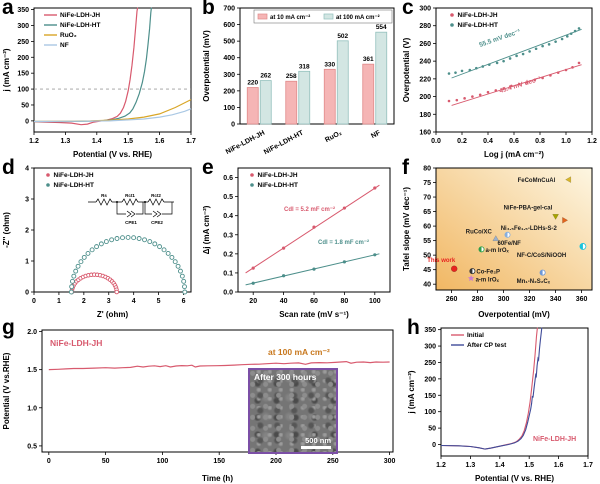 This screenshot has width=600, height=484. Describe the element at coordinates (514, 154) in the screenshot. I see `svg-text: Log j (mA cm⁻²)` at that location.